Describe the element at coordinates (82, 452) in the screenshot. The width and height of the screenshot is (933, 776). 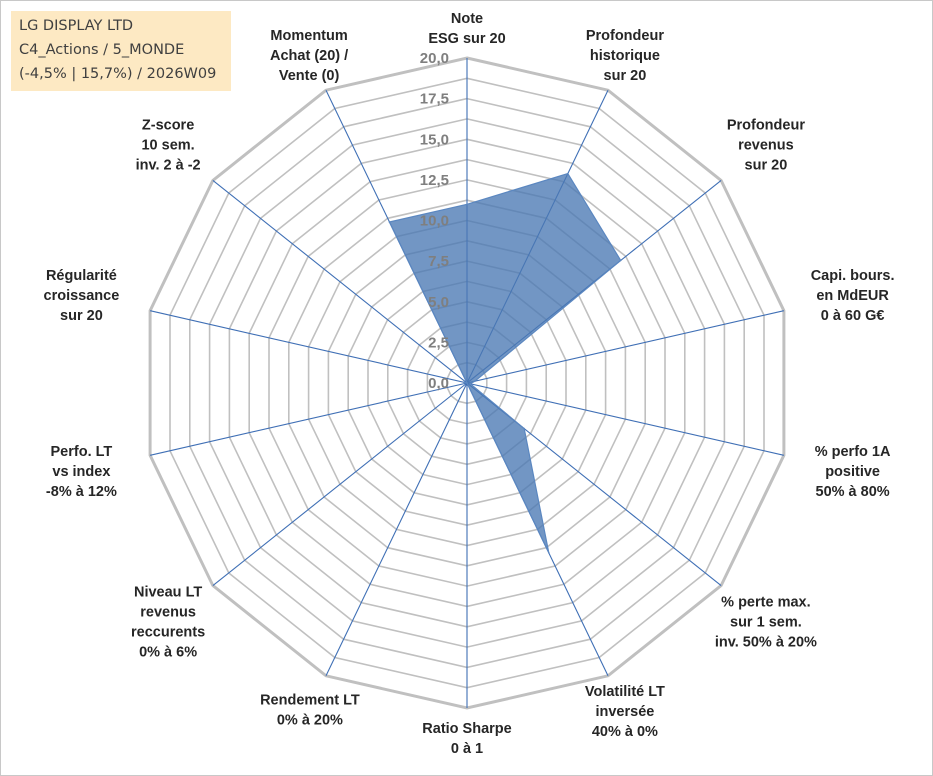
I see `axis-label-line: Perfo. LT` at that location.